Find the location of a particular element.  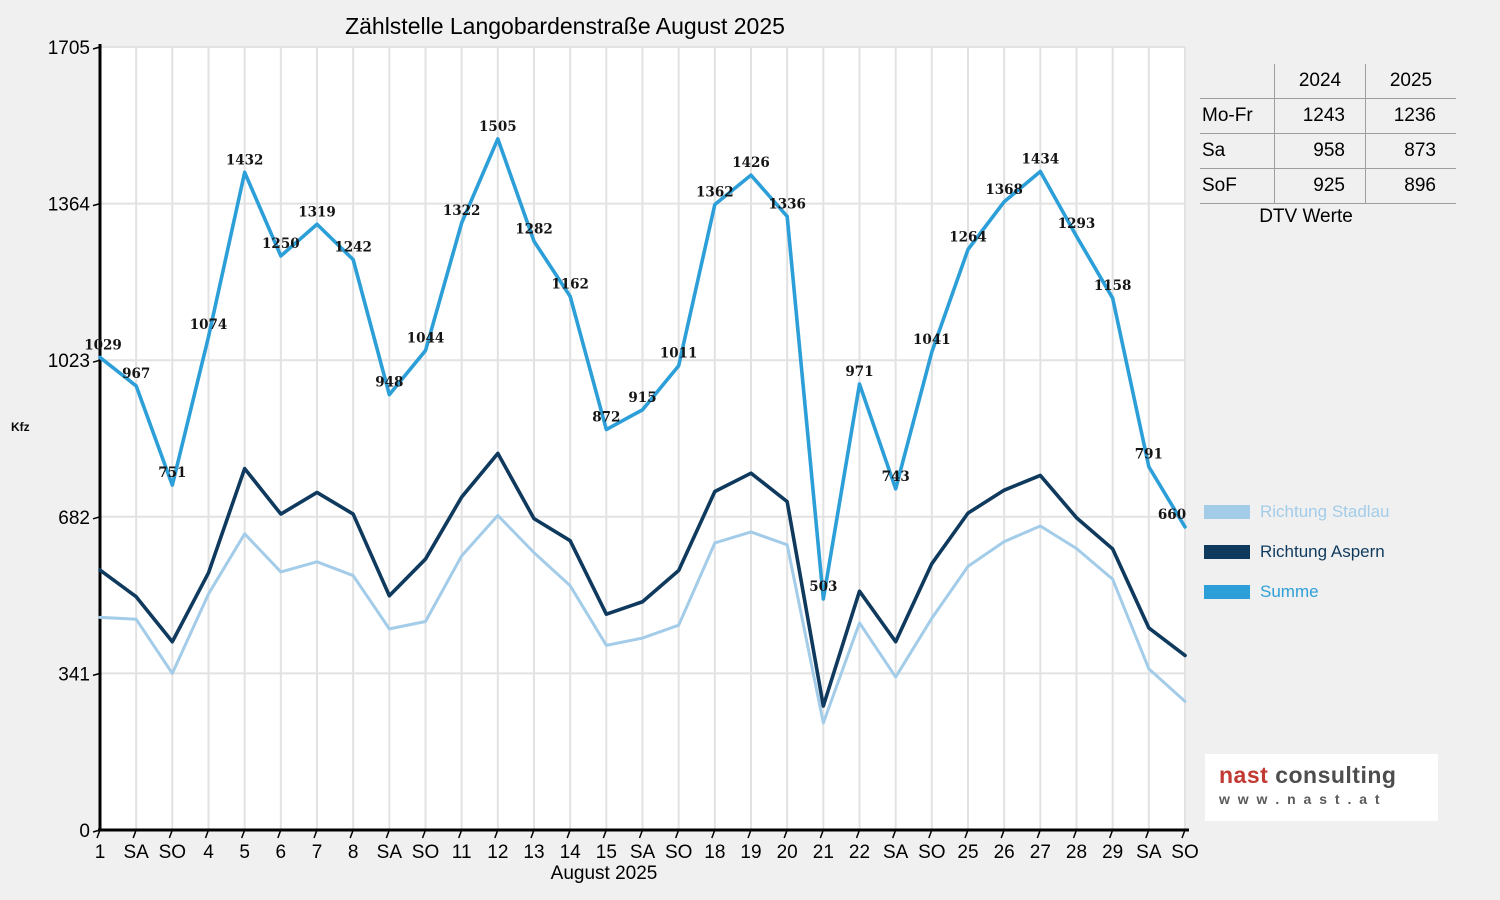

x-tick-label: 11 is located at coordinates (462, 852).